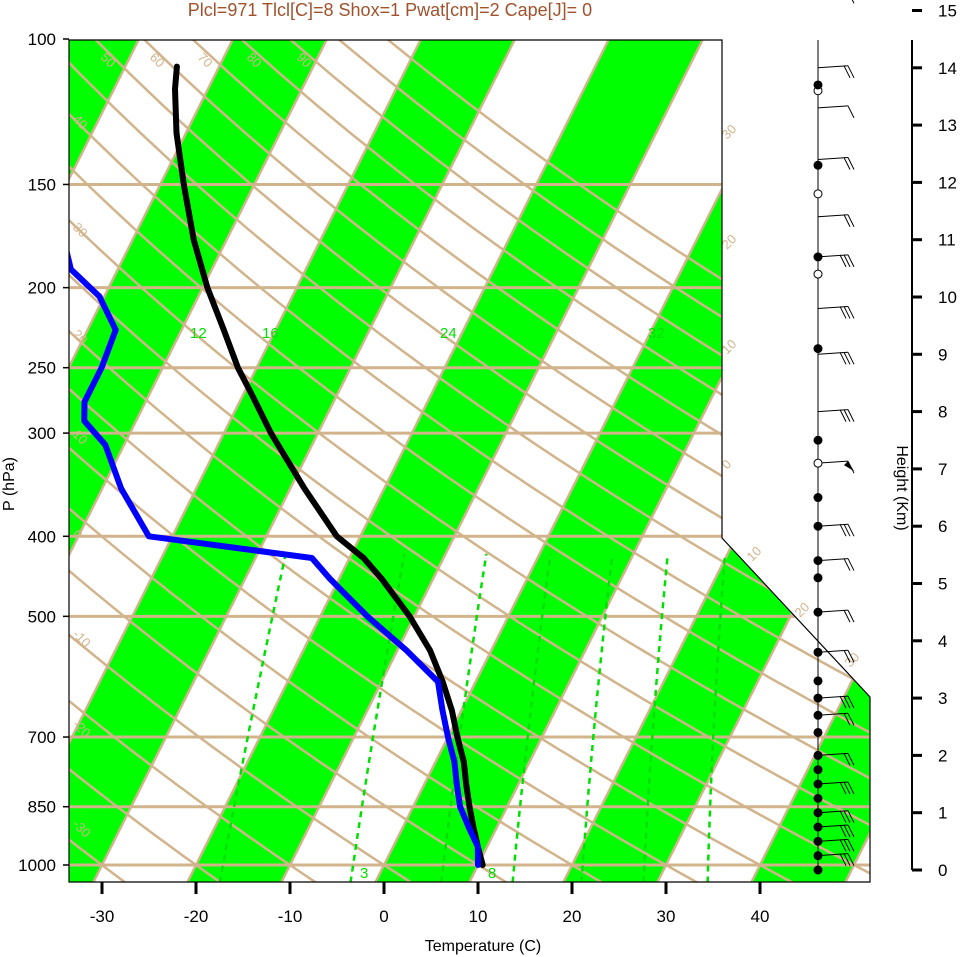 This screenshot has width=961, height=957. I want to click on isotherm-line, so click(810, 461).